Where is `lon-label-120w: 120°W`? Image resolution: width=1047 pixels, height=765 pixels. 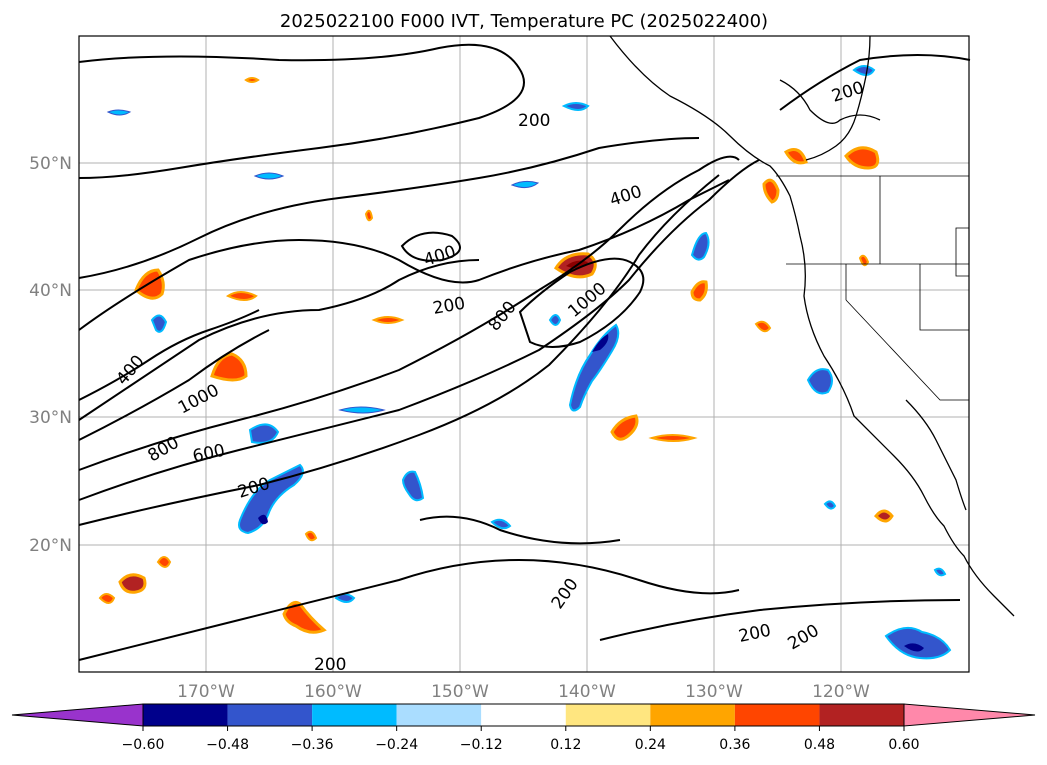
lon-label-120w: 120°W is located at coordinates (841, 692).